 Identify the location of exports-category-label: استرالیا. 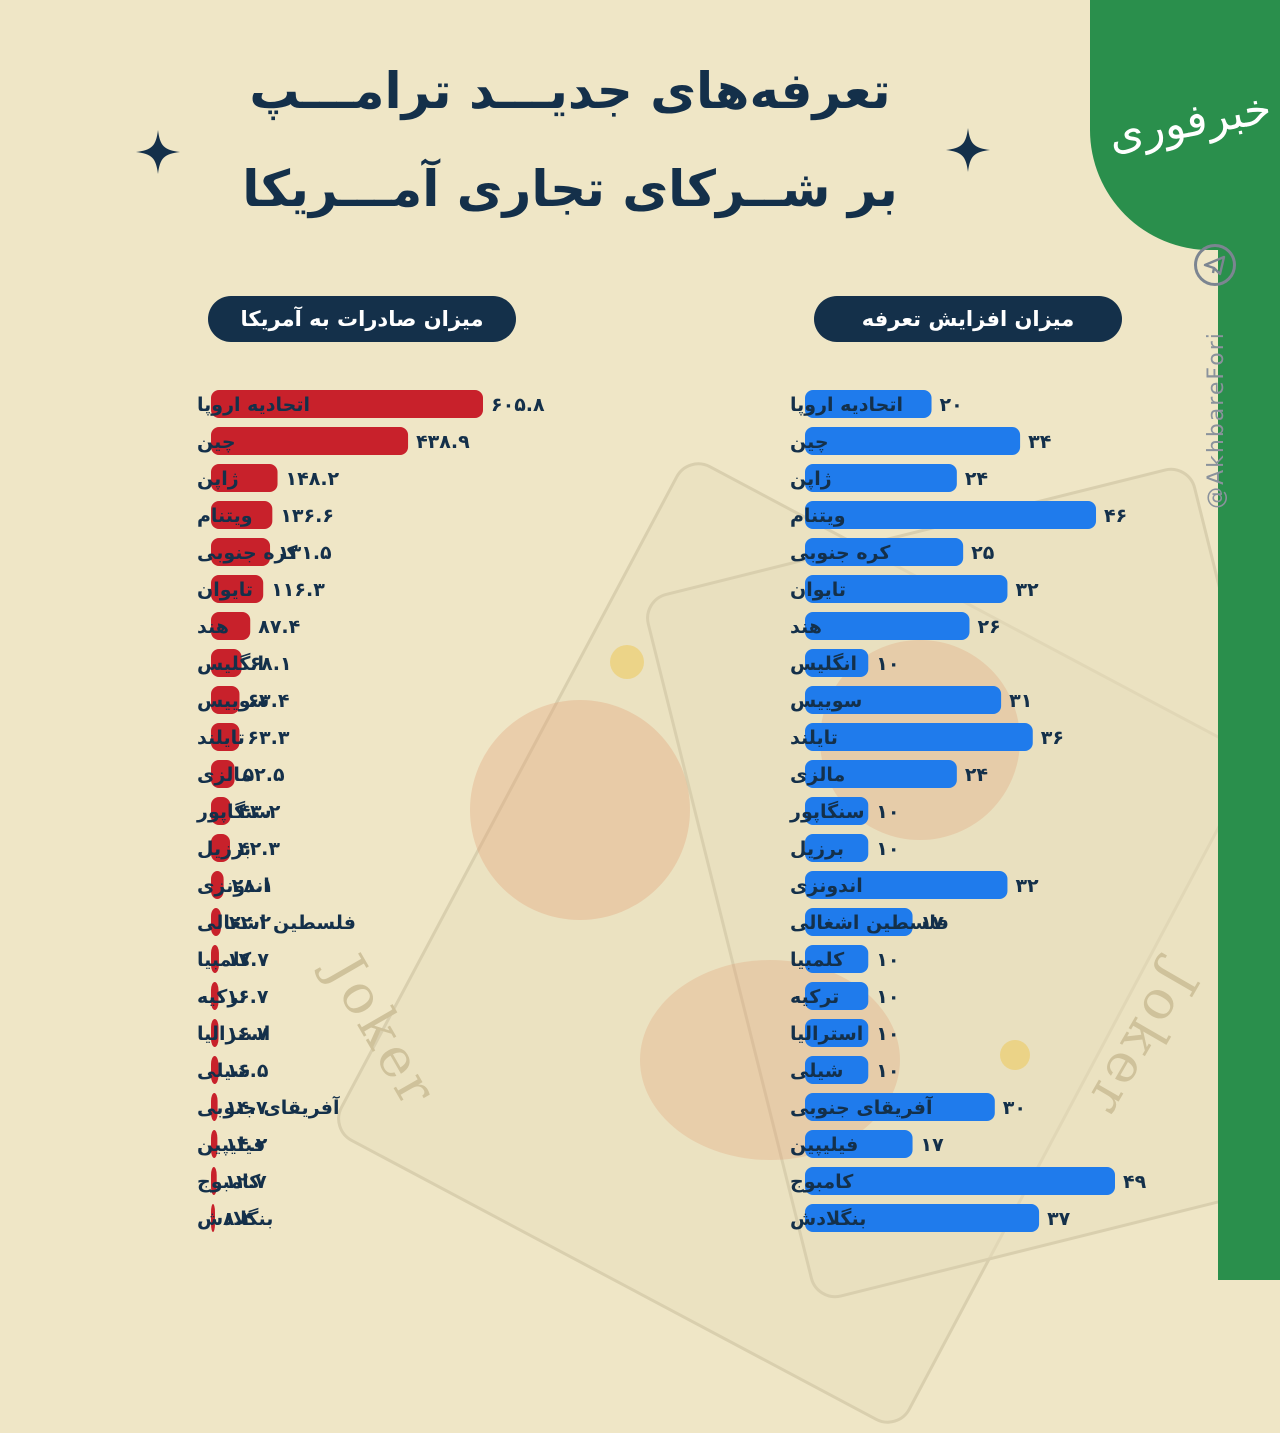
(233, 1034).